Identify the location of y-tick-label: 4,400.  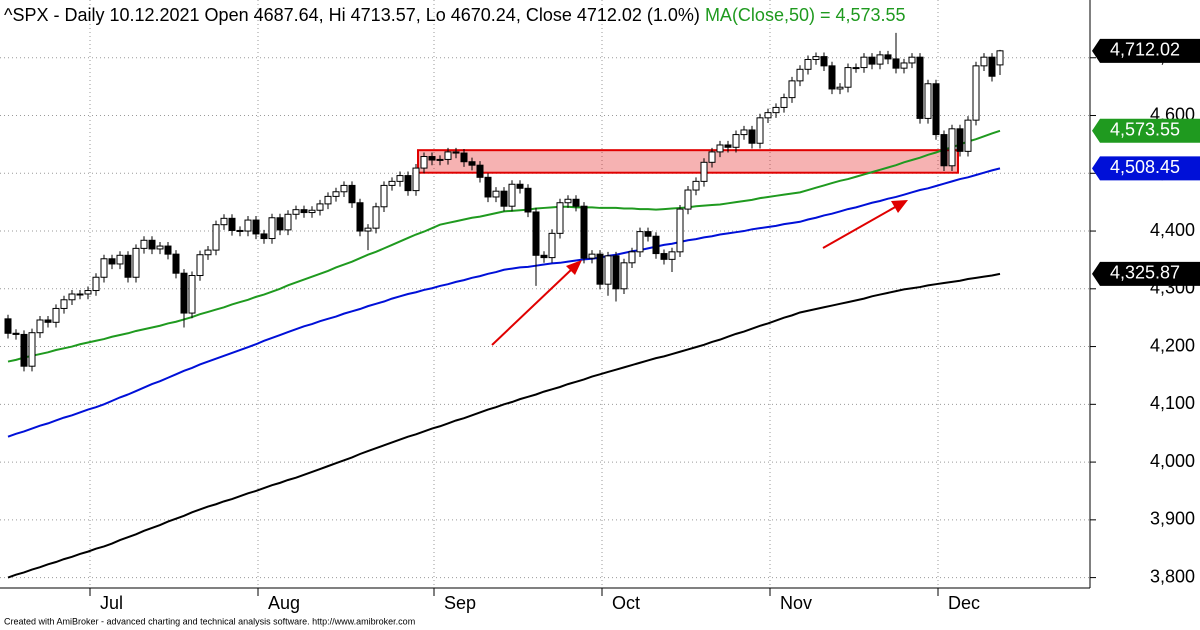
(1172, 230).